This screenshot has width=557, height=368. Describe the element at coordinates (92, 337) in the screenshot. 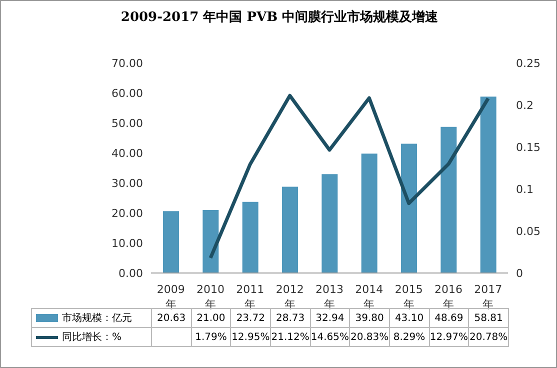

I see `legend-label: 同比增长：%` at that location.